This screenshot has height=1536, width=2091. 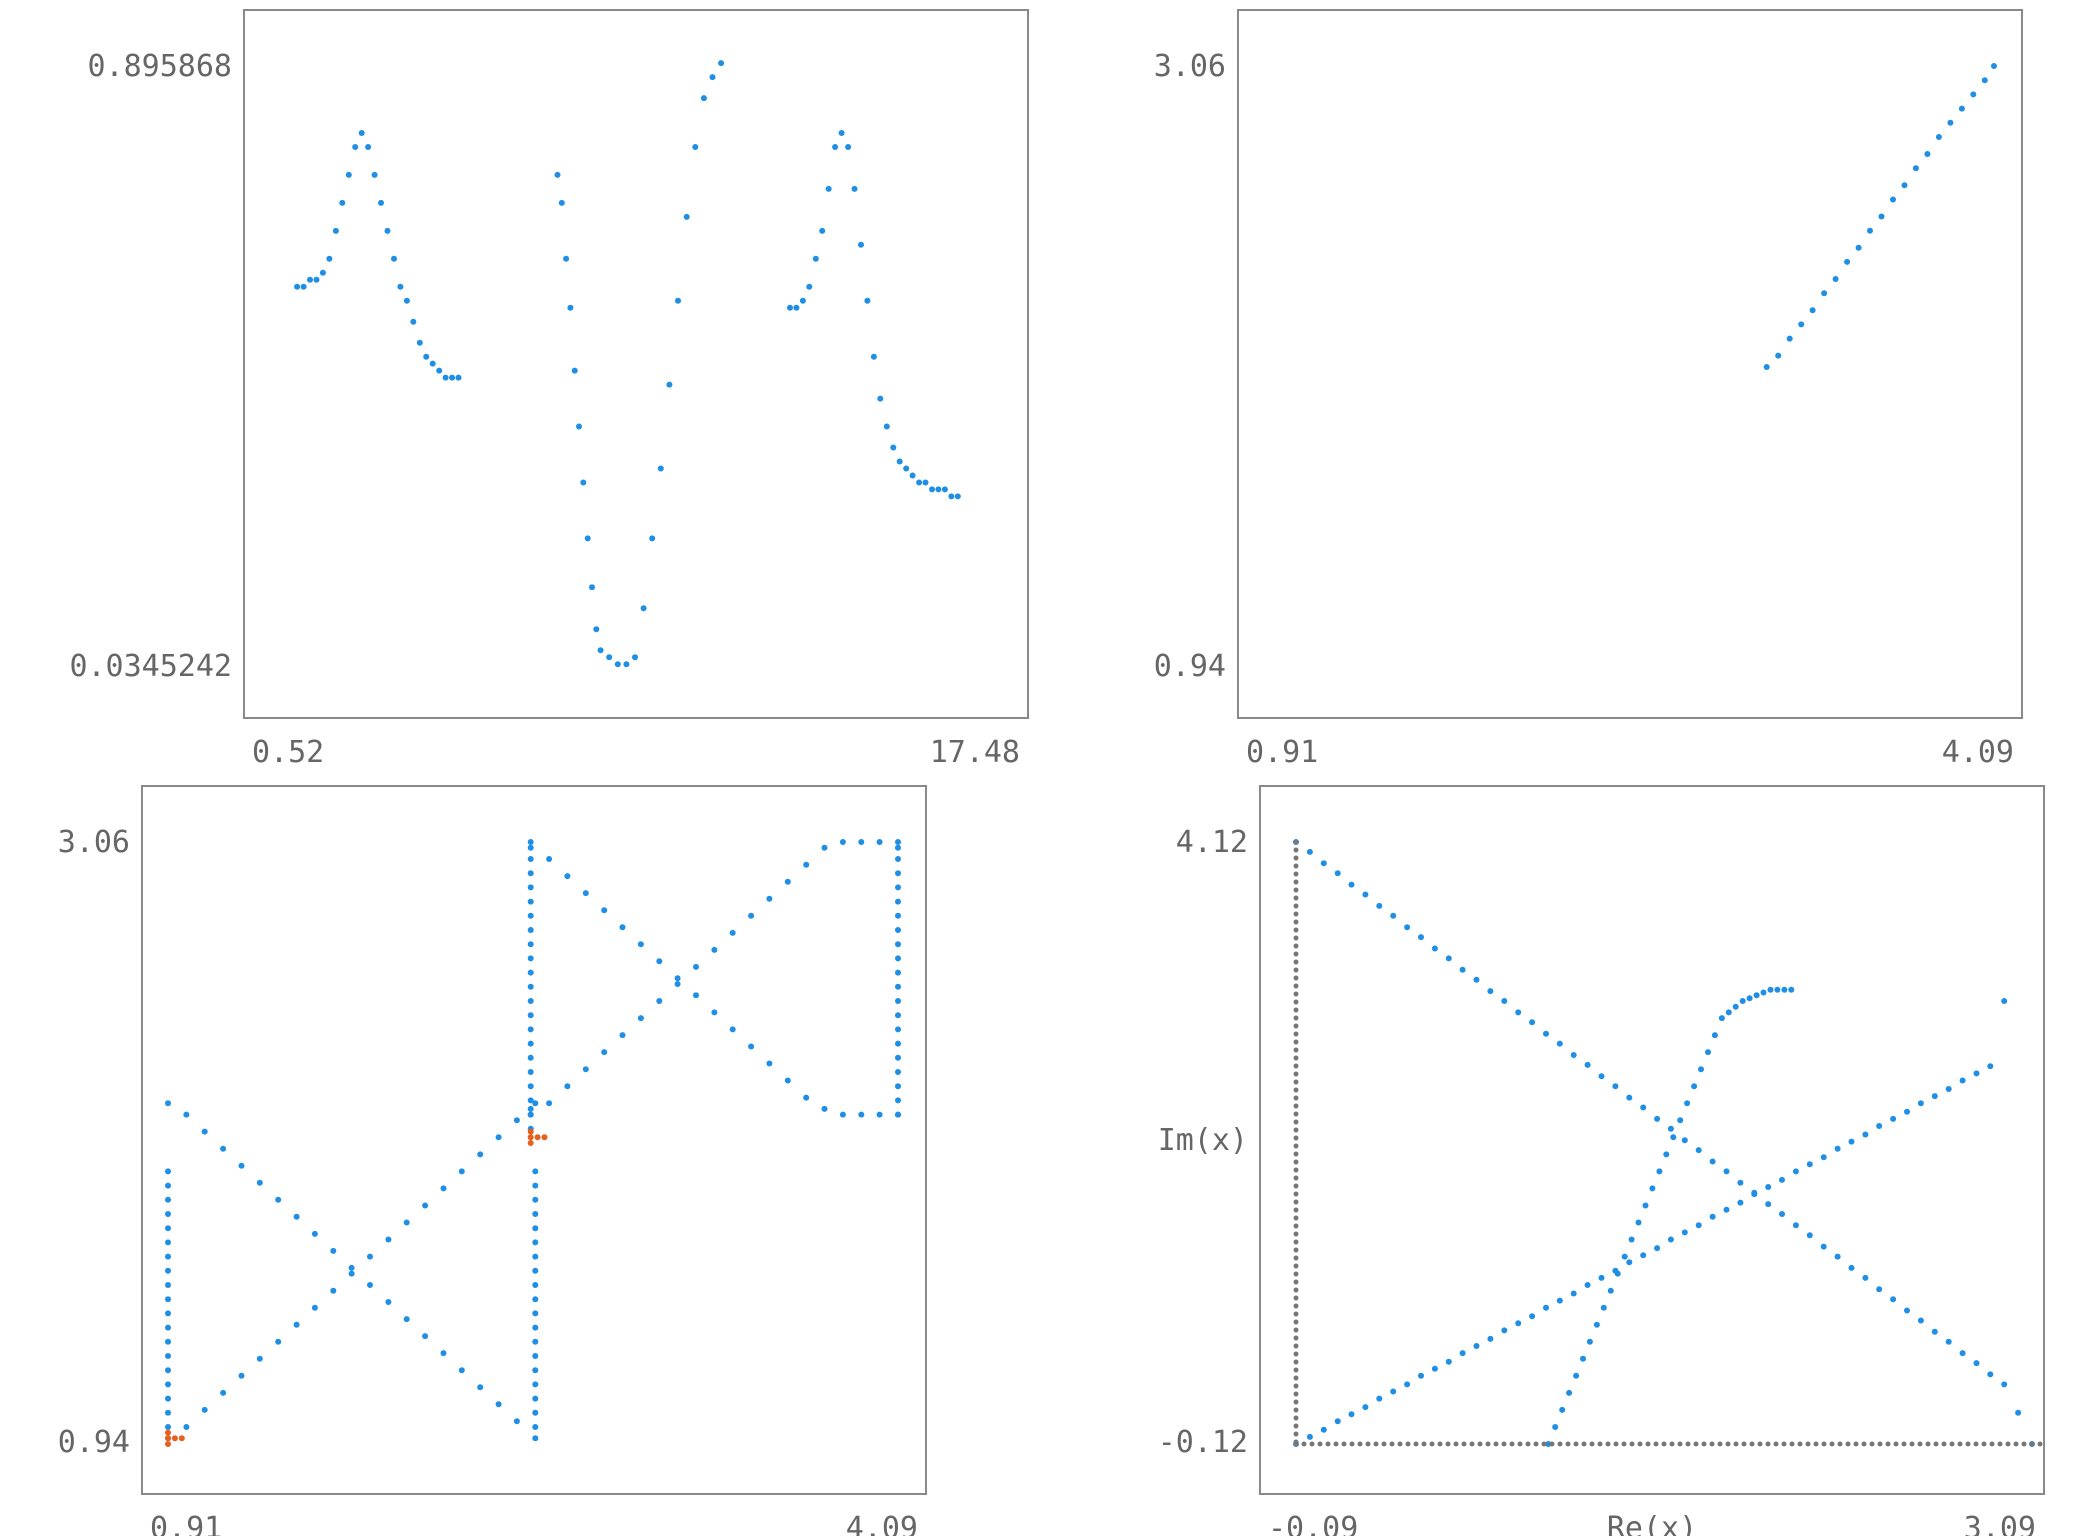 What do you see at coordinates (1978, 752) in the screenshot?
I see `x-tick-label-right: 4.09` at bounding box center [1978, 752].